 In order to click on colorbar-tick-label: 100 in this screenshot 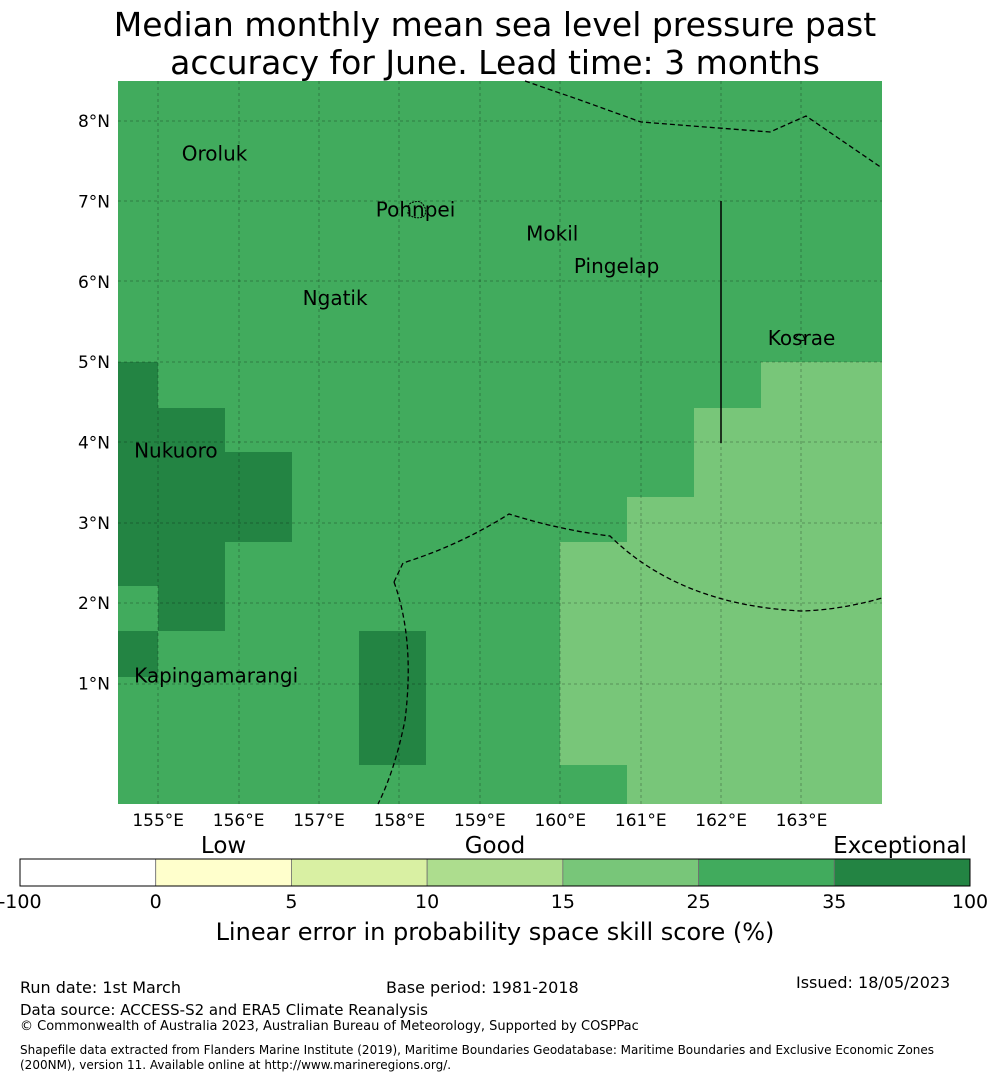, I will do `click(970, 902)`.